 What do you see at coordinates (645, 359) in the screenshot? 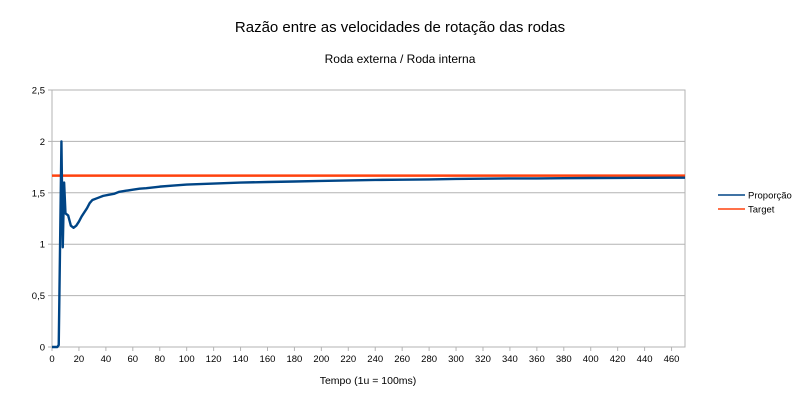
I see `x-tick-label: 440` at bounding box center [645, 359].